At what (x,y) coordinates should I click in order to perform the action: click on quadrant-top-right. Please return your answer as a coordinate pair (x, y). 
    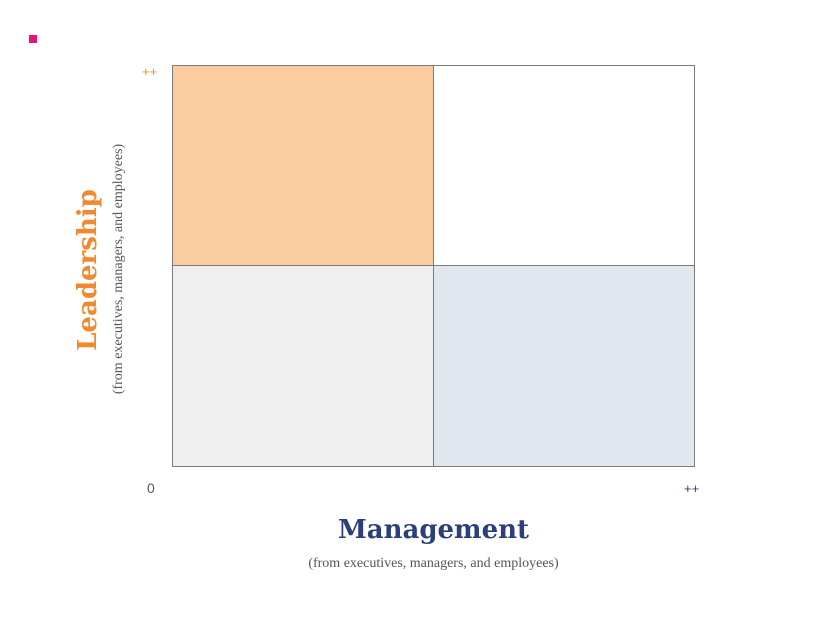
    Looking at the image, I should click on (563, 166).